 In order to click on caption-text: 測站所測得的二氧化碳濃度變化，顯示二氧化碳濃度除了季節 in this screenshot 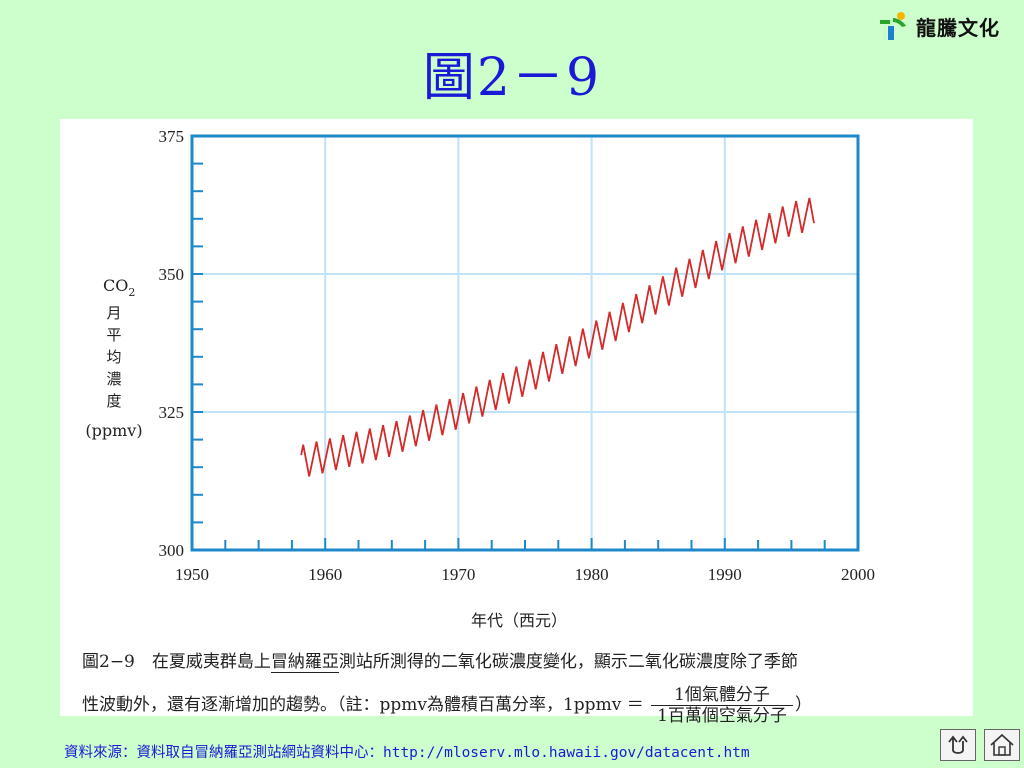, I will do `click(568, 662)`.